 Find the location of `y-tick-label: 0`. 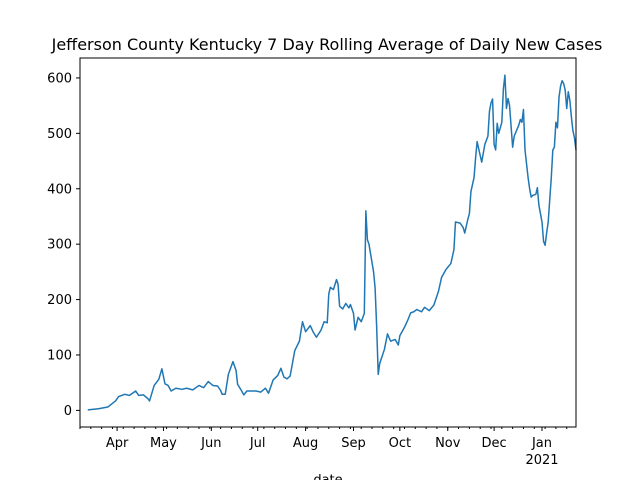

y-tick-label: 0 is located at coordinates (68, 411).